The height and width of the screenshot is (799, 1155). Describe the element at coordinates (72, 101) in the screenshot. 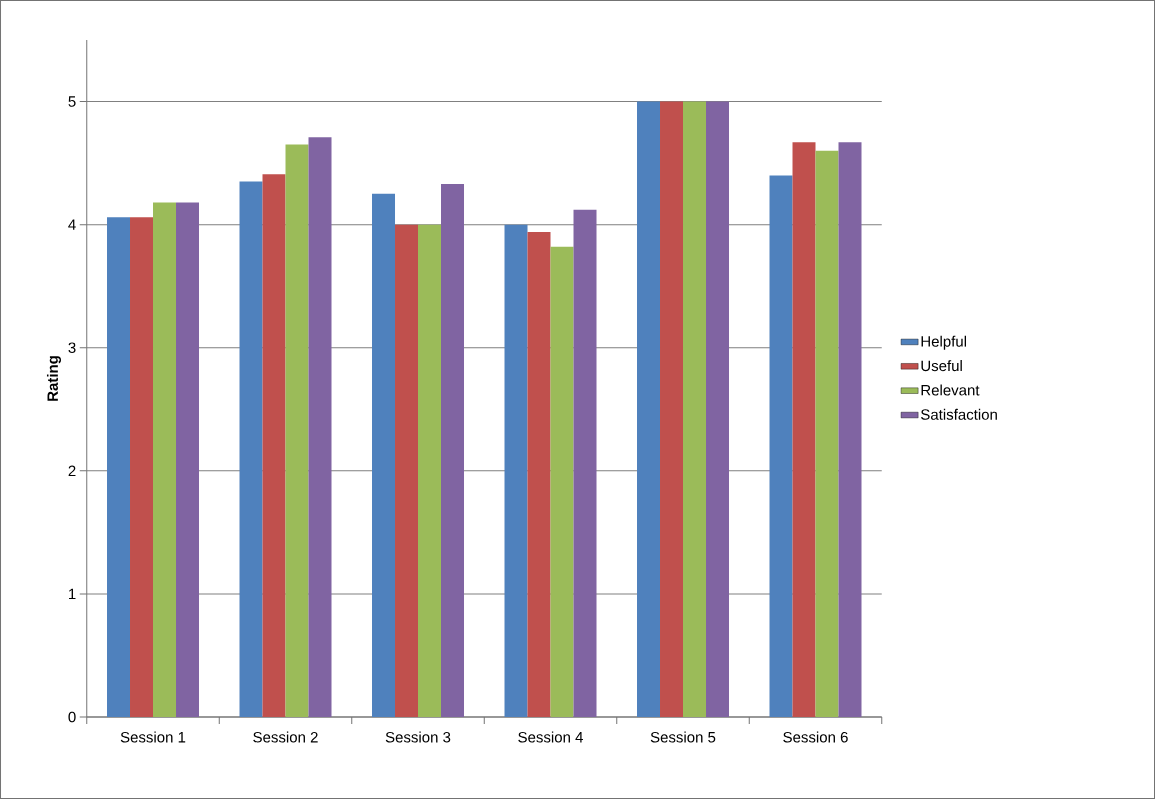

I see `y-tick-label: 5` at that location.